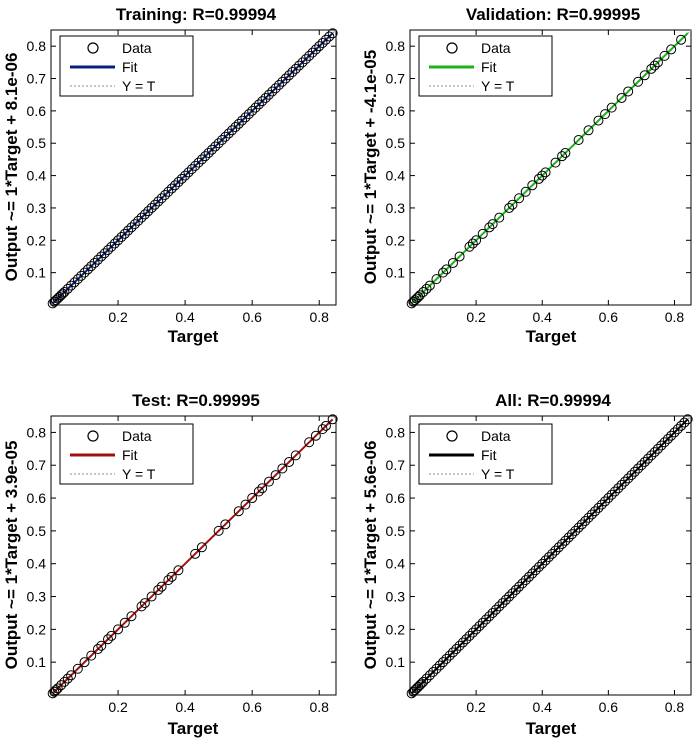 This screenshot has height=745, width=696. What do you see at coordinates (551, 728) in the screenshot?
I see `all-x-label: Target` at bounding box center [551, 728].